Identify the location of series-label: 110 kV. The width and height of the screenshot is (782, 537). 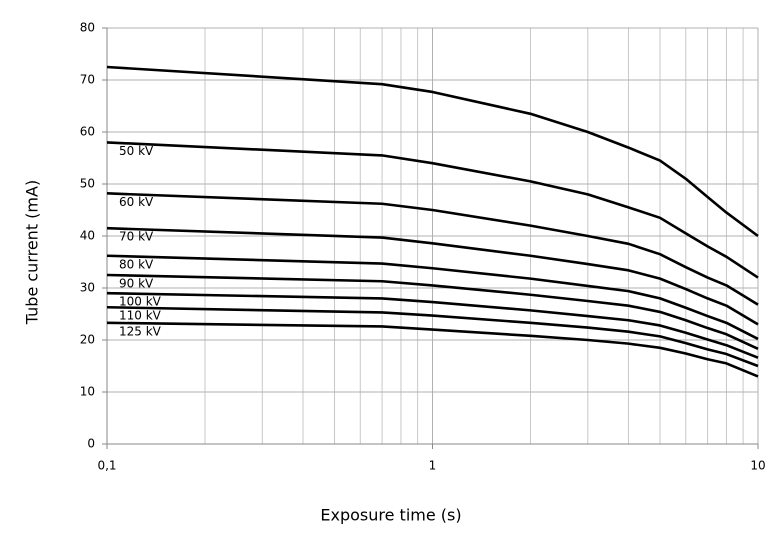
(140, 316).